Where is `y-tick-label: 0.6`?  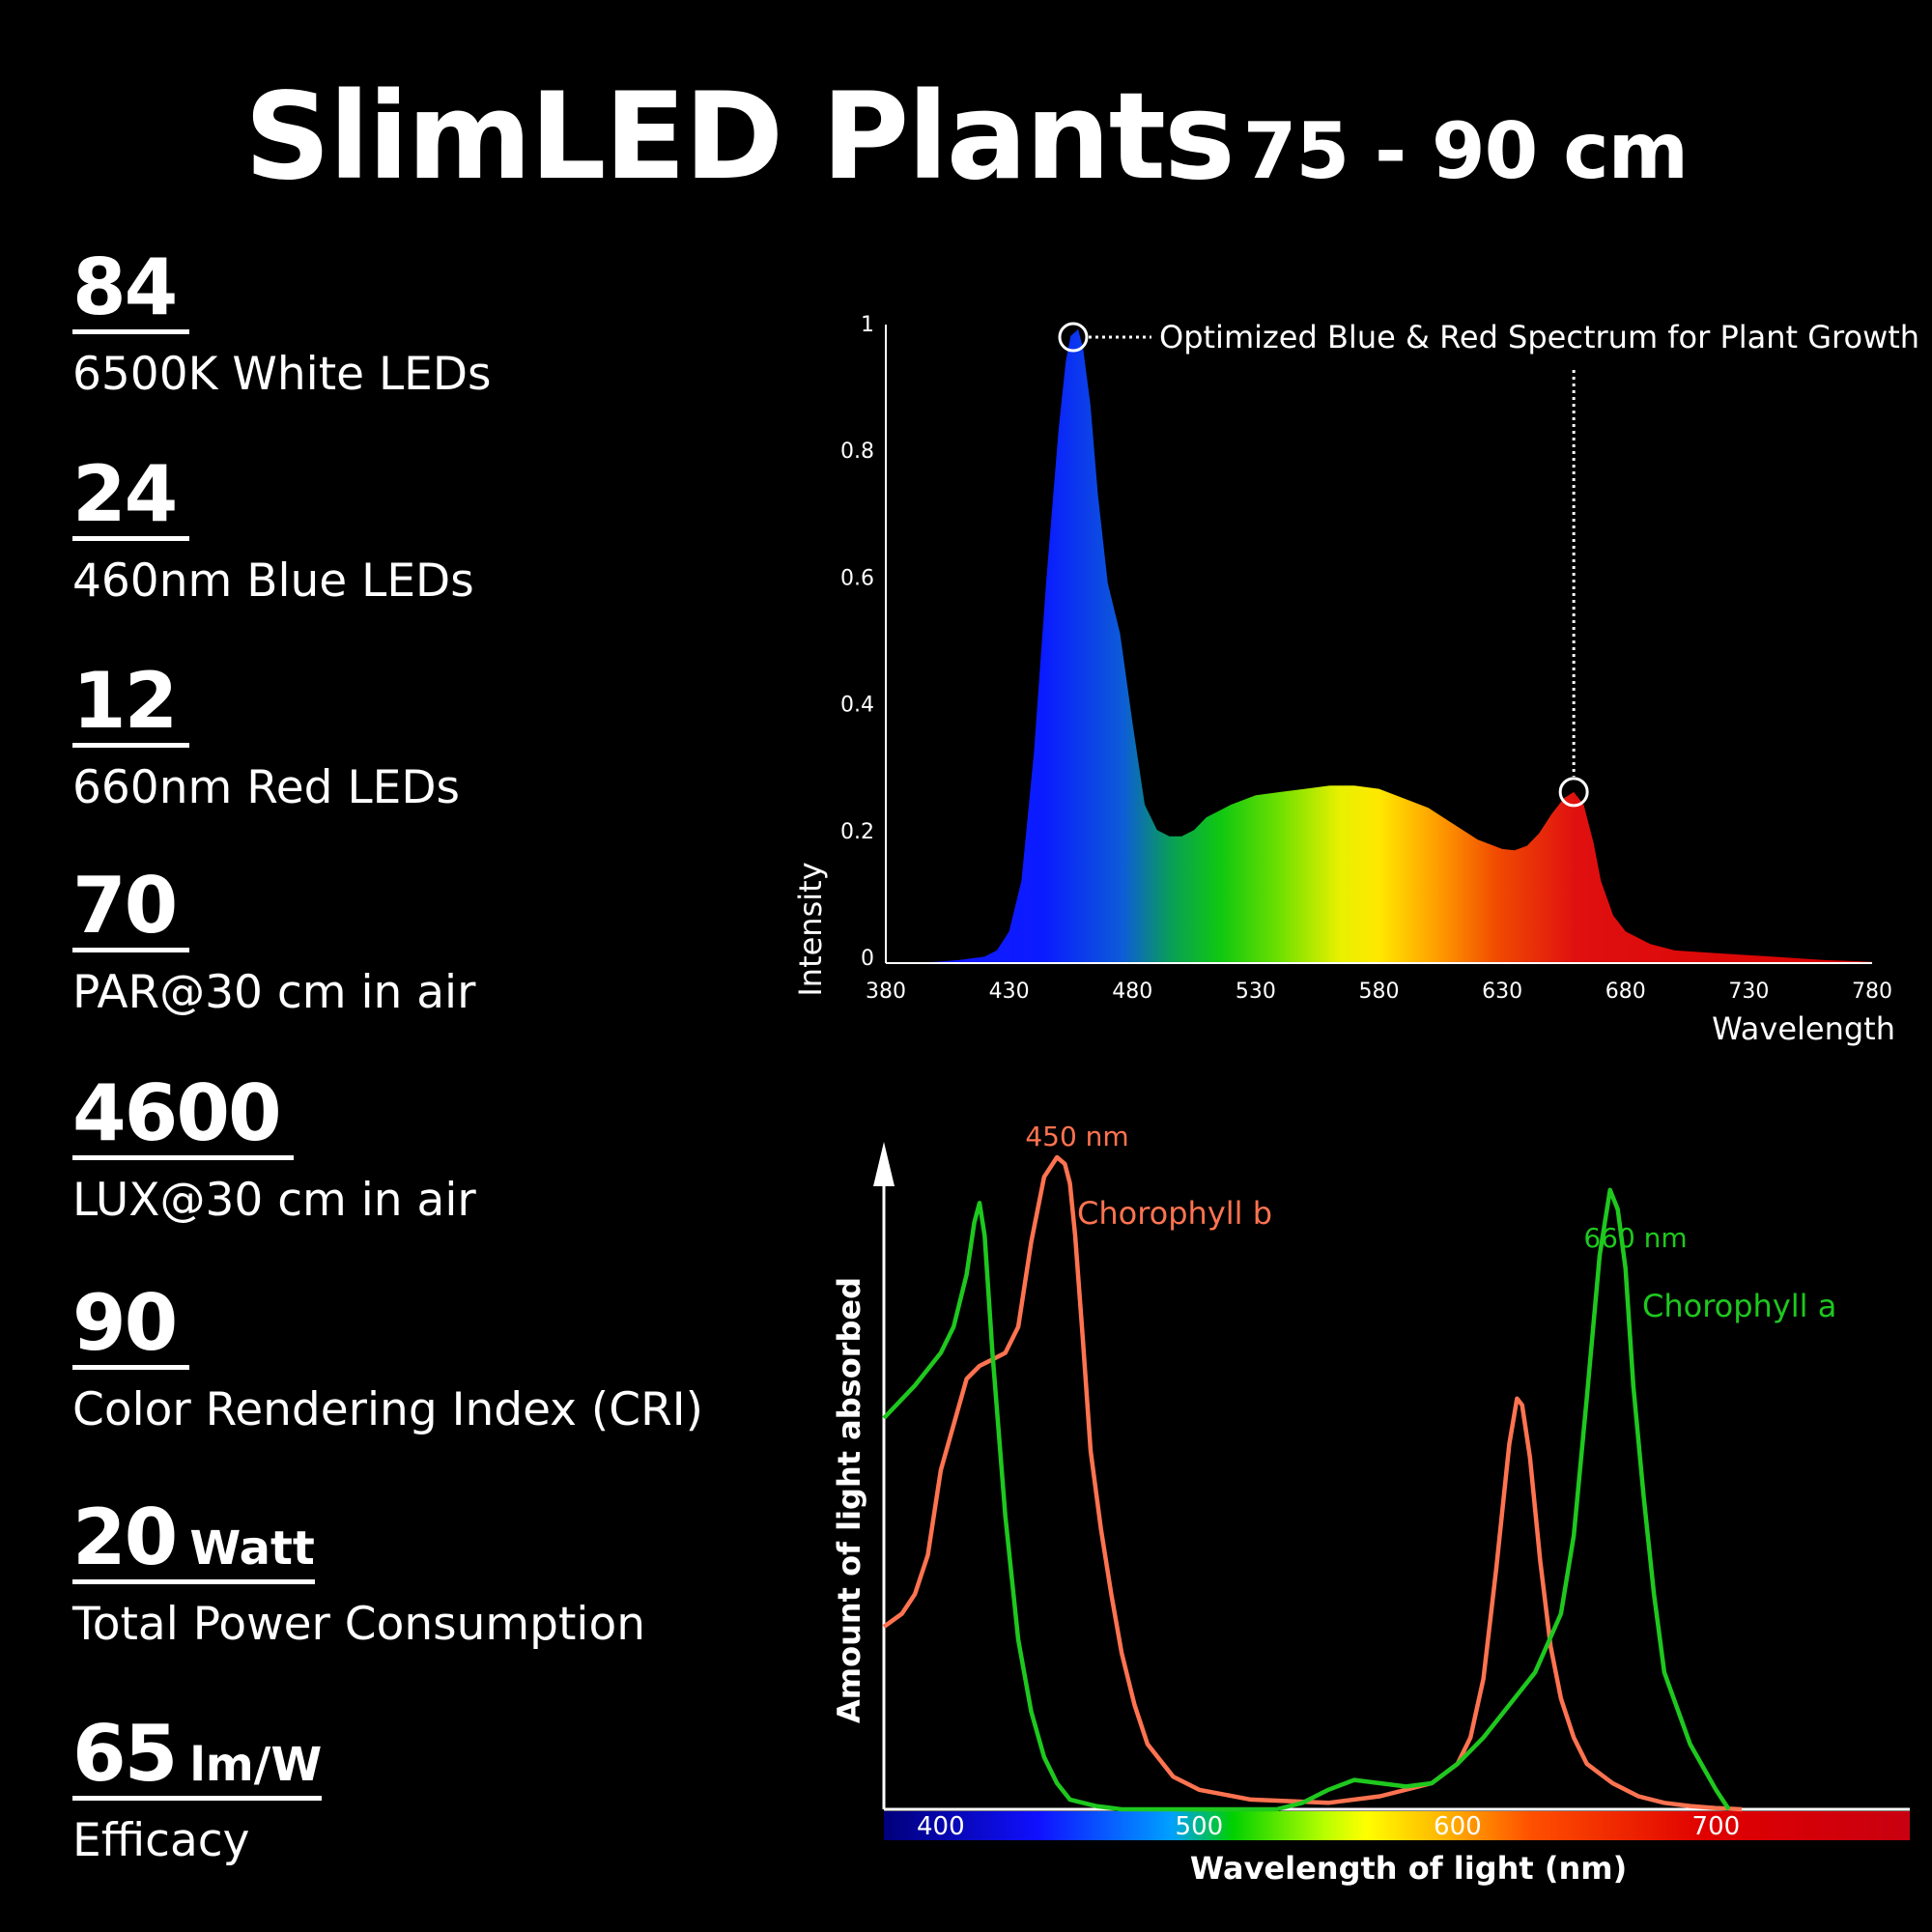
y-tick-label: 0.6 is located at coordinates (857, 578).